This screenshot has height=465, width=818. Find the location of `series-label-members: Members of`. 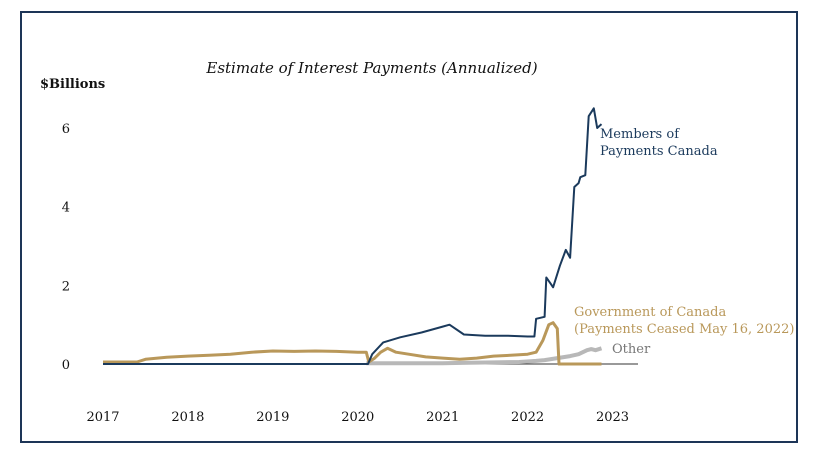

series-label-members: Members of is located at coordinates (640, 134).